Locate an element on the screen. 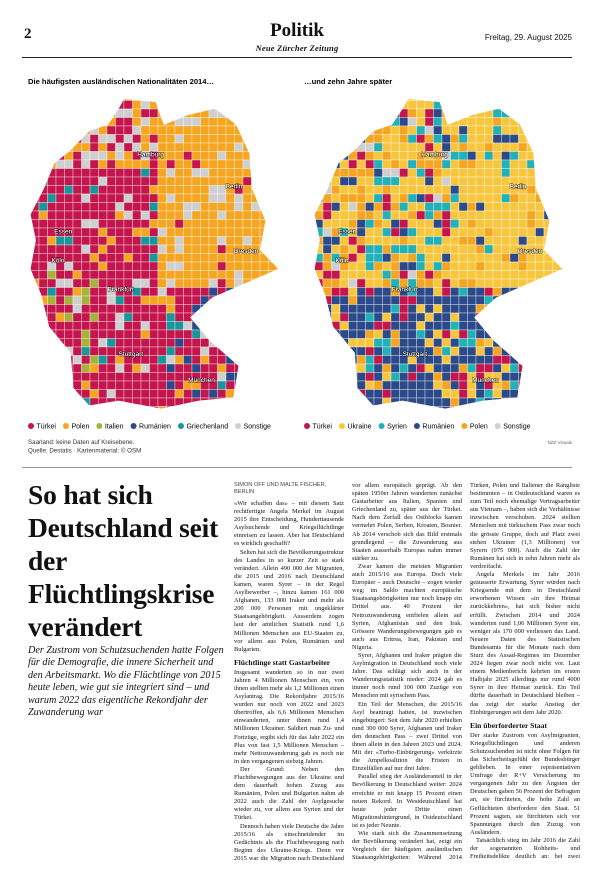 This screenshot has height=872, width=594. map-note: Quelle: Destatis · Kartenmaterial: © OSM is located at coordinates (84, 451).